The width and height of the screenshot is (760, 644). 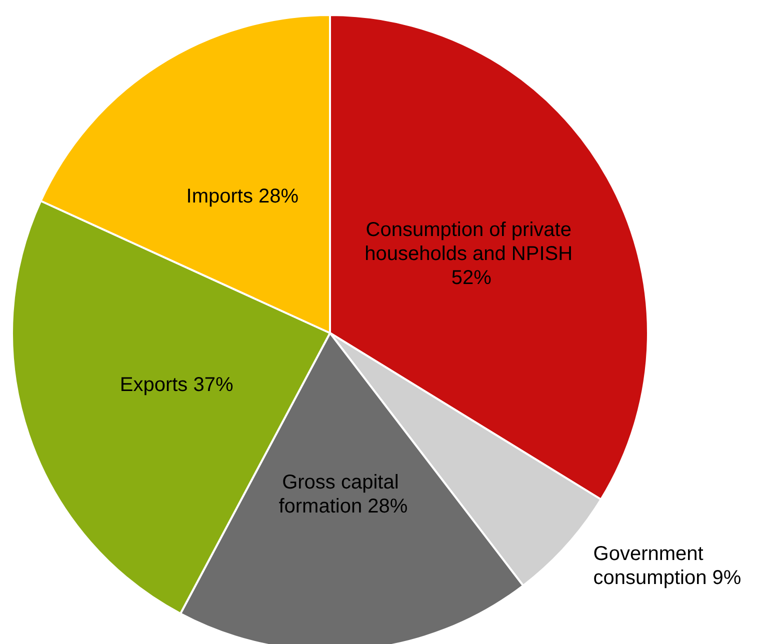 I want to click on slice-label: Gross capital formation 28%, so click(x=343, y=494).